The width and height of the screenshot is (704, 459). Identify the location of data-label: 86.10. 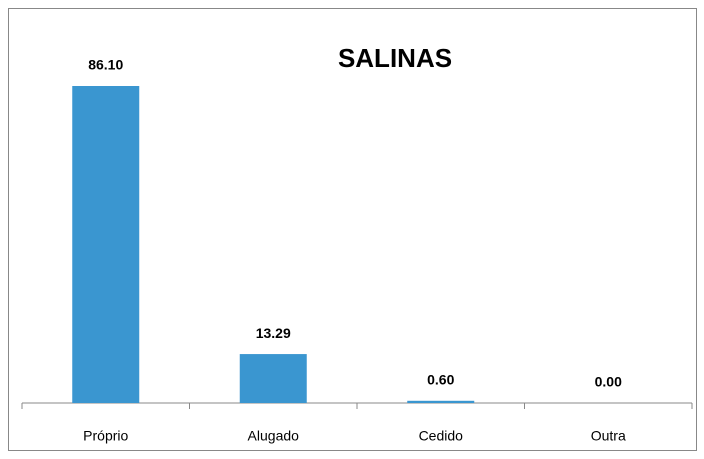
(105, 65).